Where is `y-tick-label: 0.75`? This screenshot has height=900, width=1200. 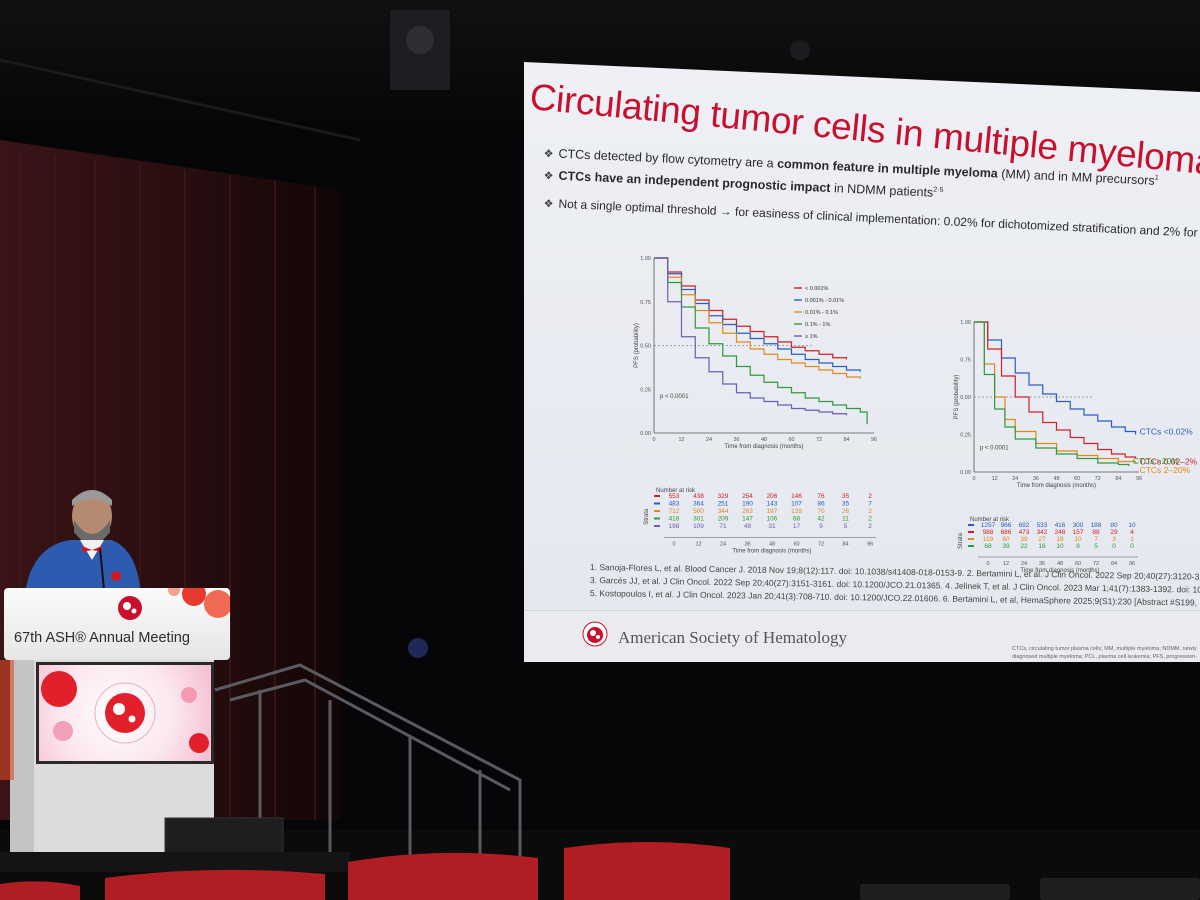 y-tick-label: 0.75 is located at coordinates (645, 303).